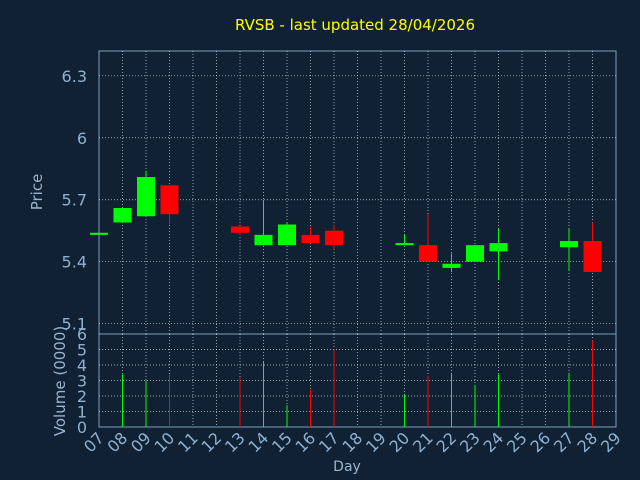 The width and height of the screenshot is (640, 480). I want to click on volume-tick-label: 6, so click(82, 334).